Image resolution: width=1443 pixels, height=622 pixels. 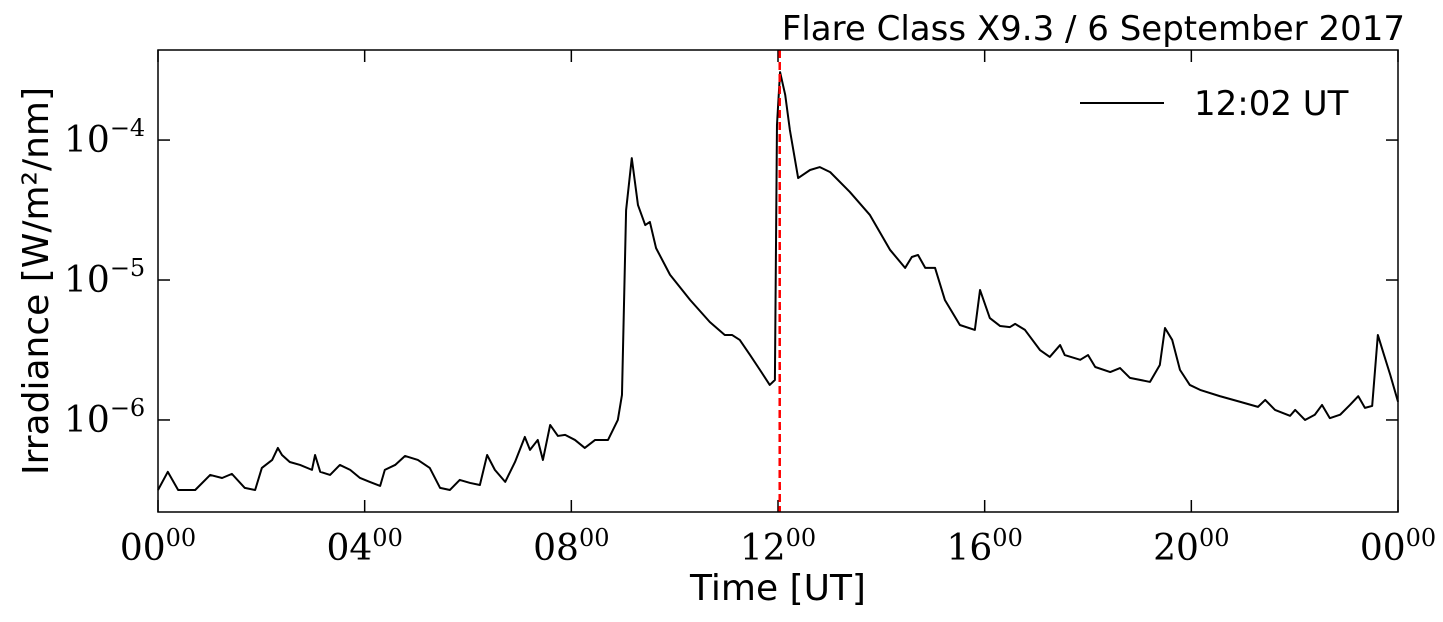 I want to click on x-tick-label: 1200, so click(x=778, y=546).